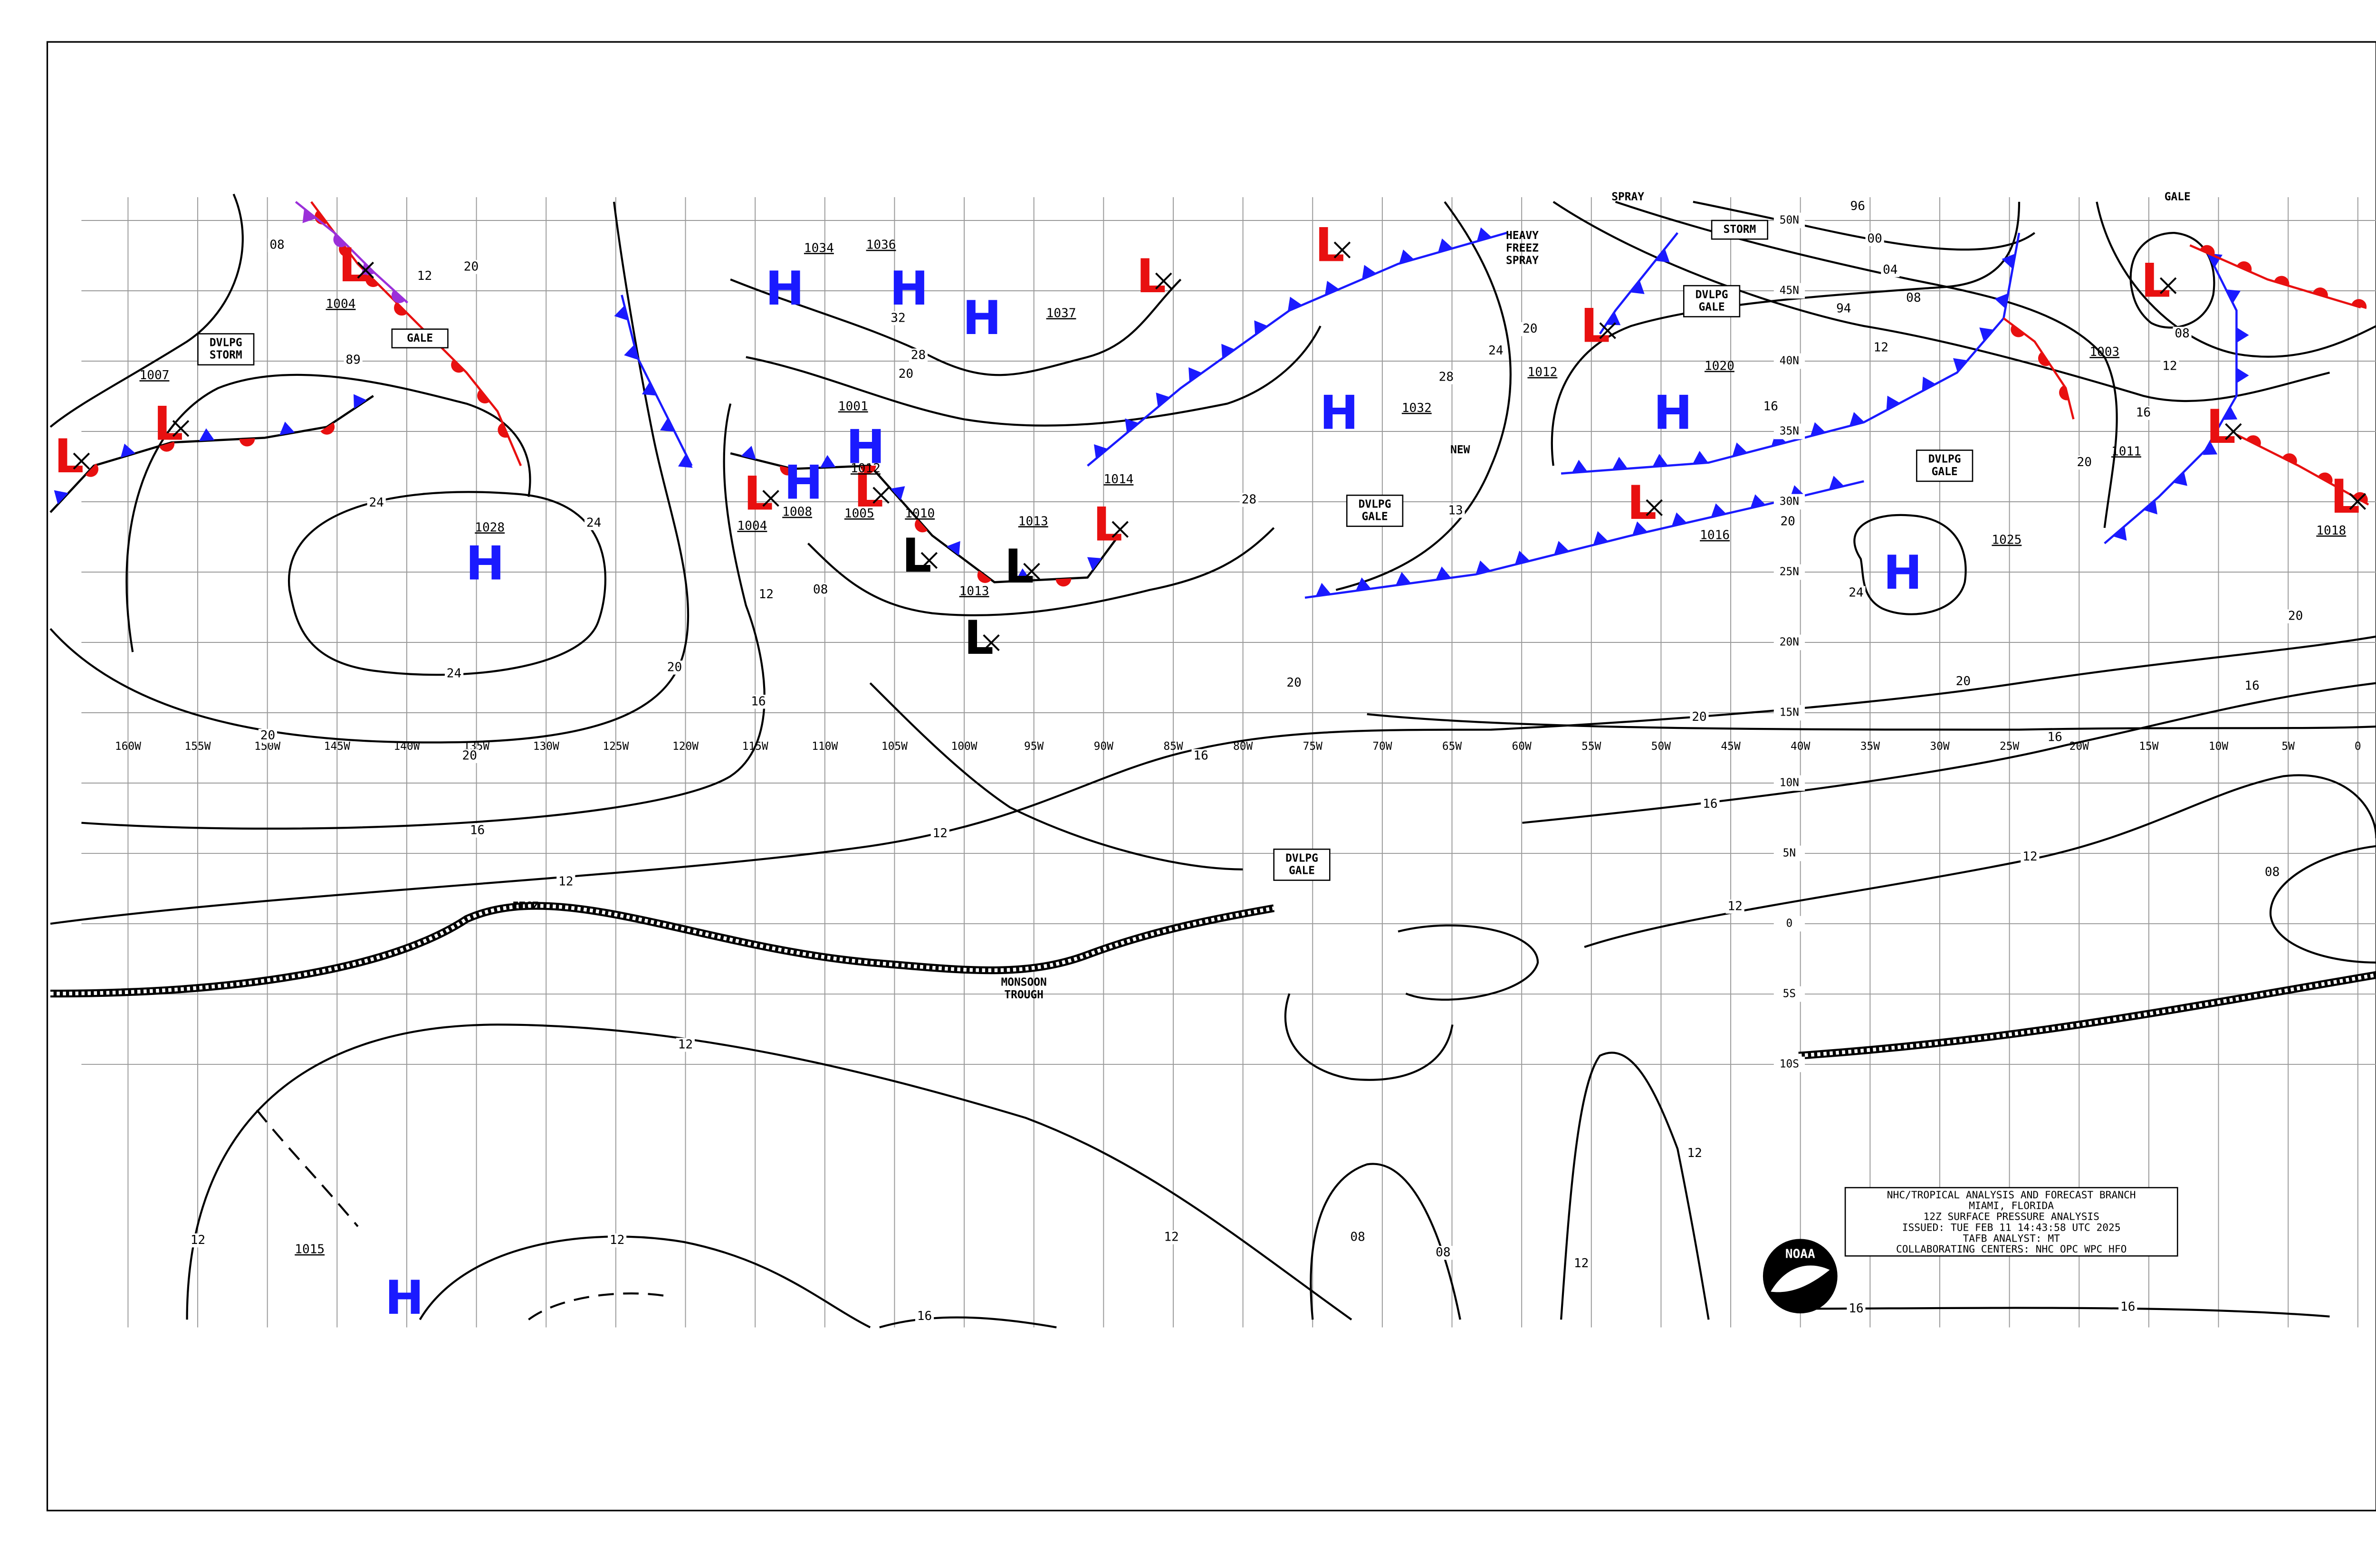 Image resolution: width=2376 pixels, height=1568 pixels. What do you see at coordinates (1455, 510) in the screenshot?
I see `isobar-label: 13` at bounding box center [1455, 510].